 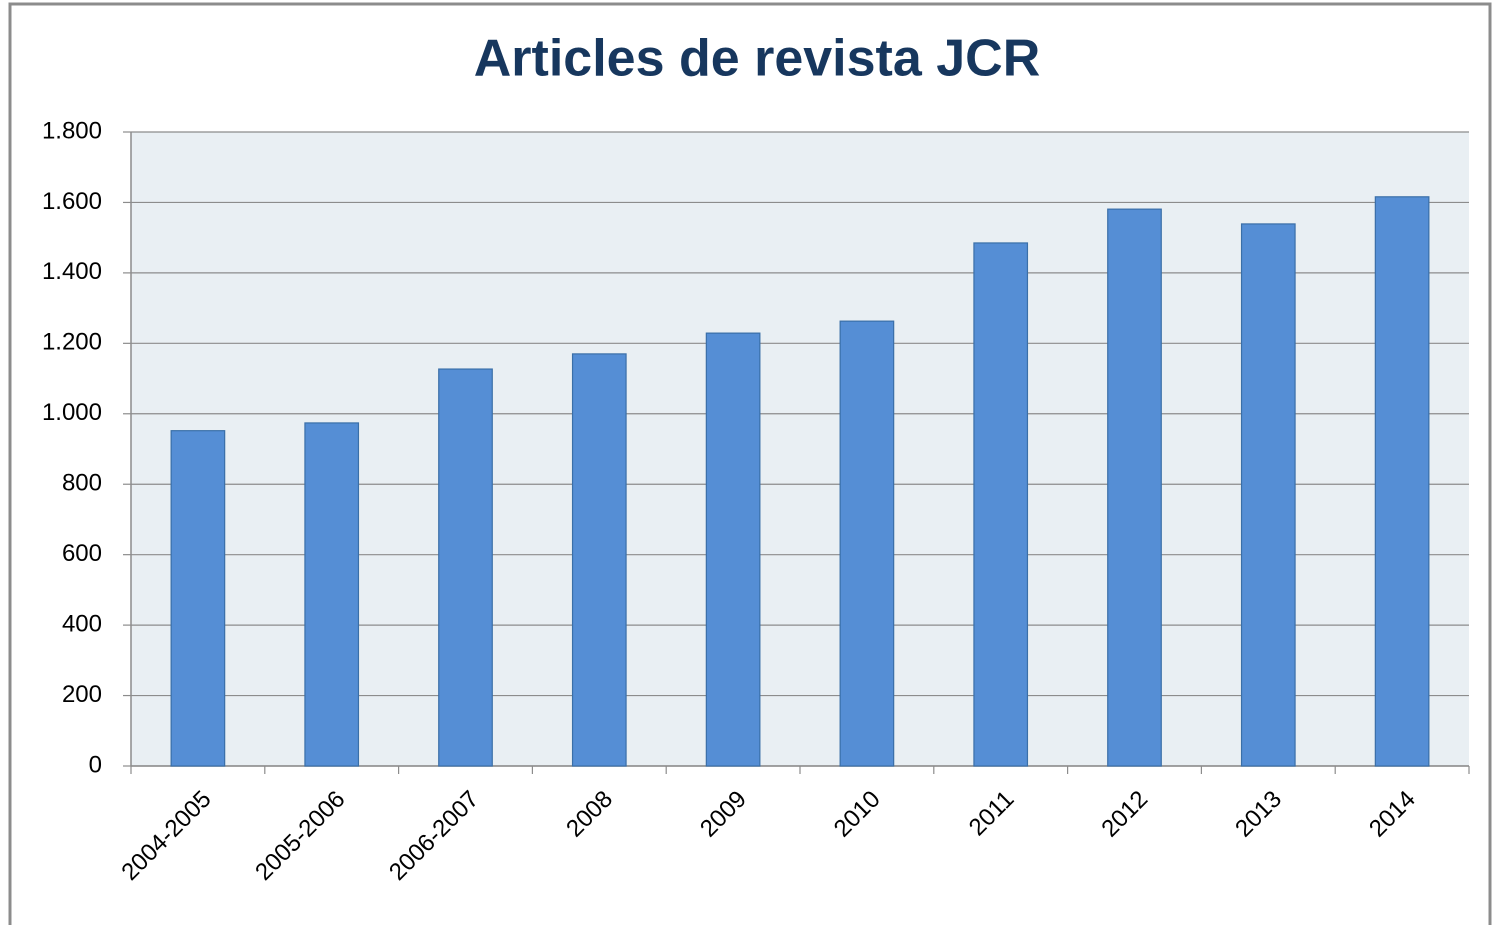 I want to click on y-tick-label: 1.200, so click(x=72, y=342).